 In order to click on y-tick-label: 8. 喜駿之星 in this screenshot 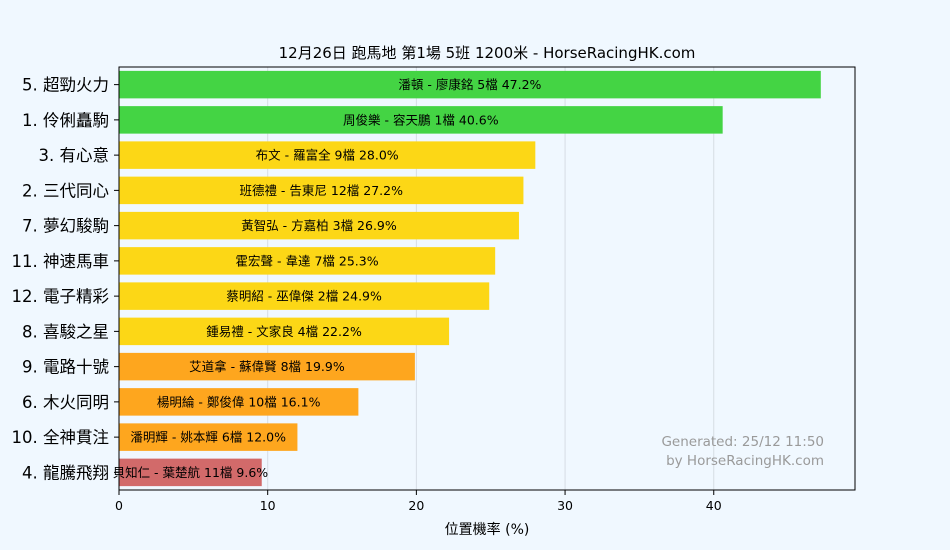, I will do `click(65, 331)`.